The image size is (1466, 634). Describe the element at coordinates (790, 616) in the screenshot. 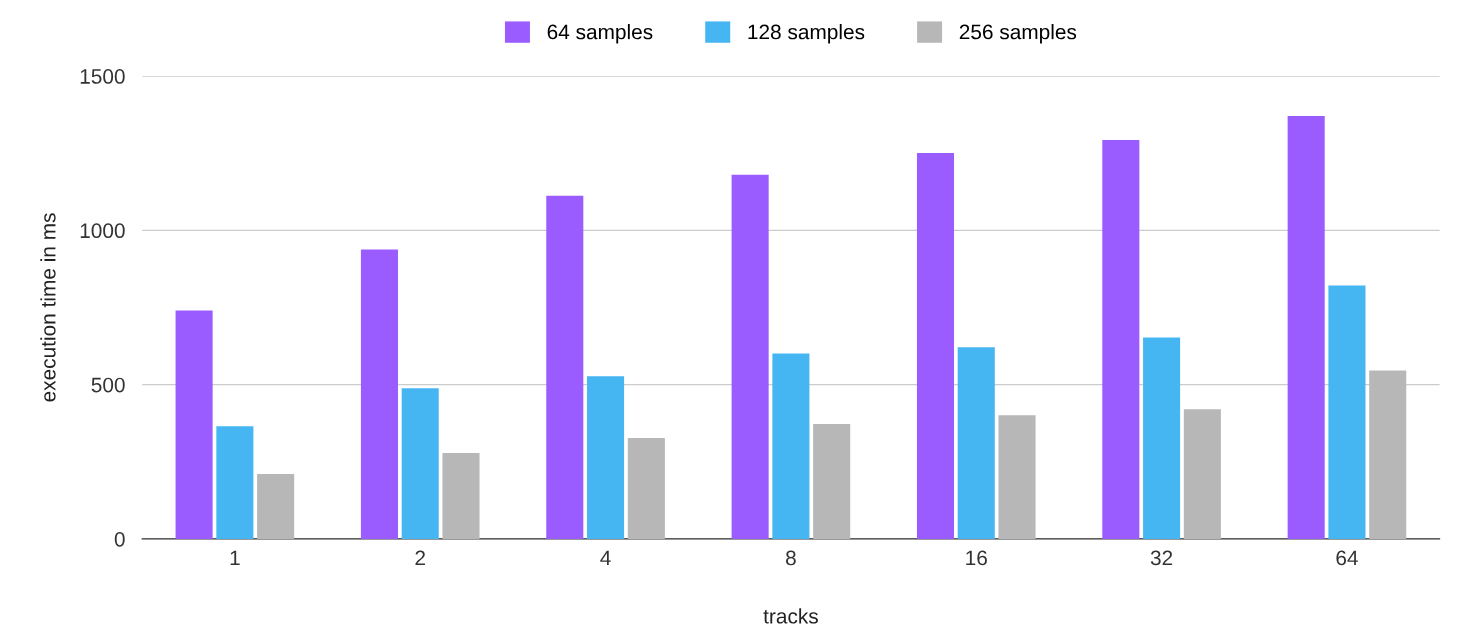

I see `x-axis-title: tracks` at that location.